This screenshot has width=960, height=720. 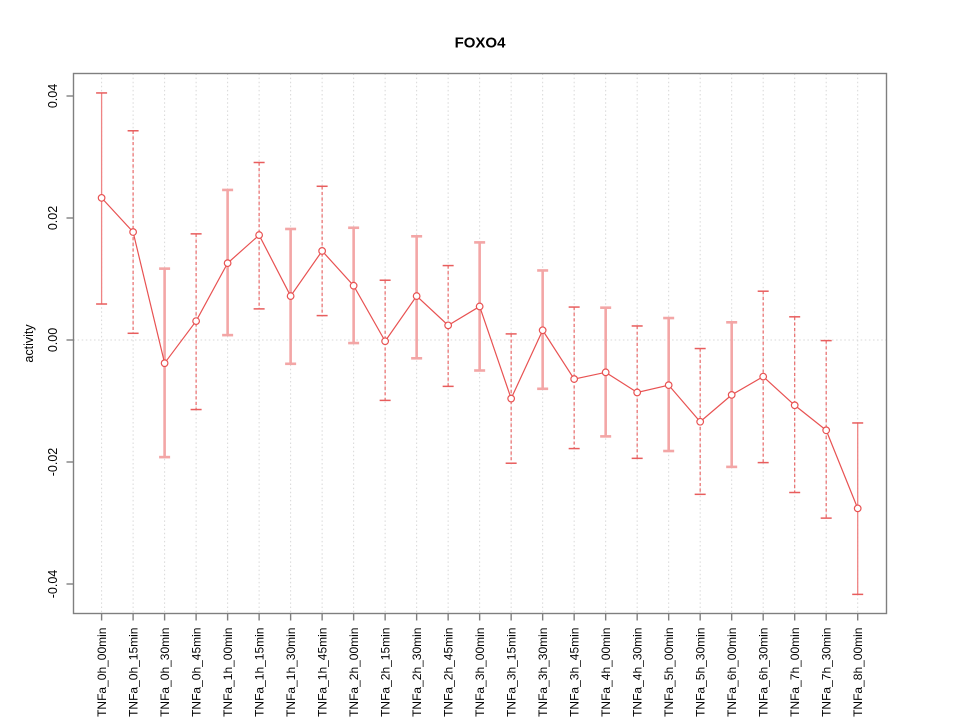 What do you see at coordinates (732, 672) in the screenshot?
I see `x-tick-label: TNFa_6h_00min` at bounding box center [732, 672].